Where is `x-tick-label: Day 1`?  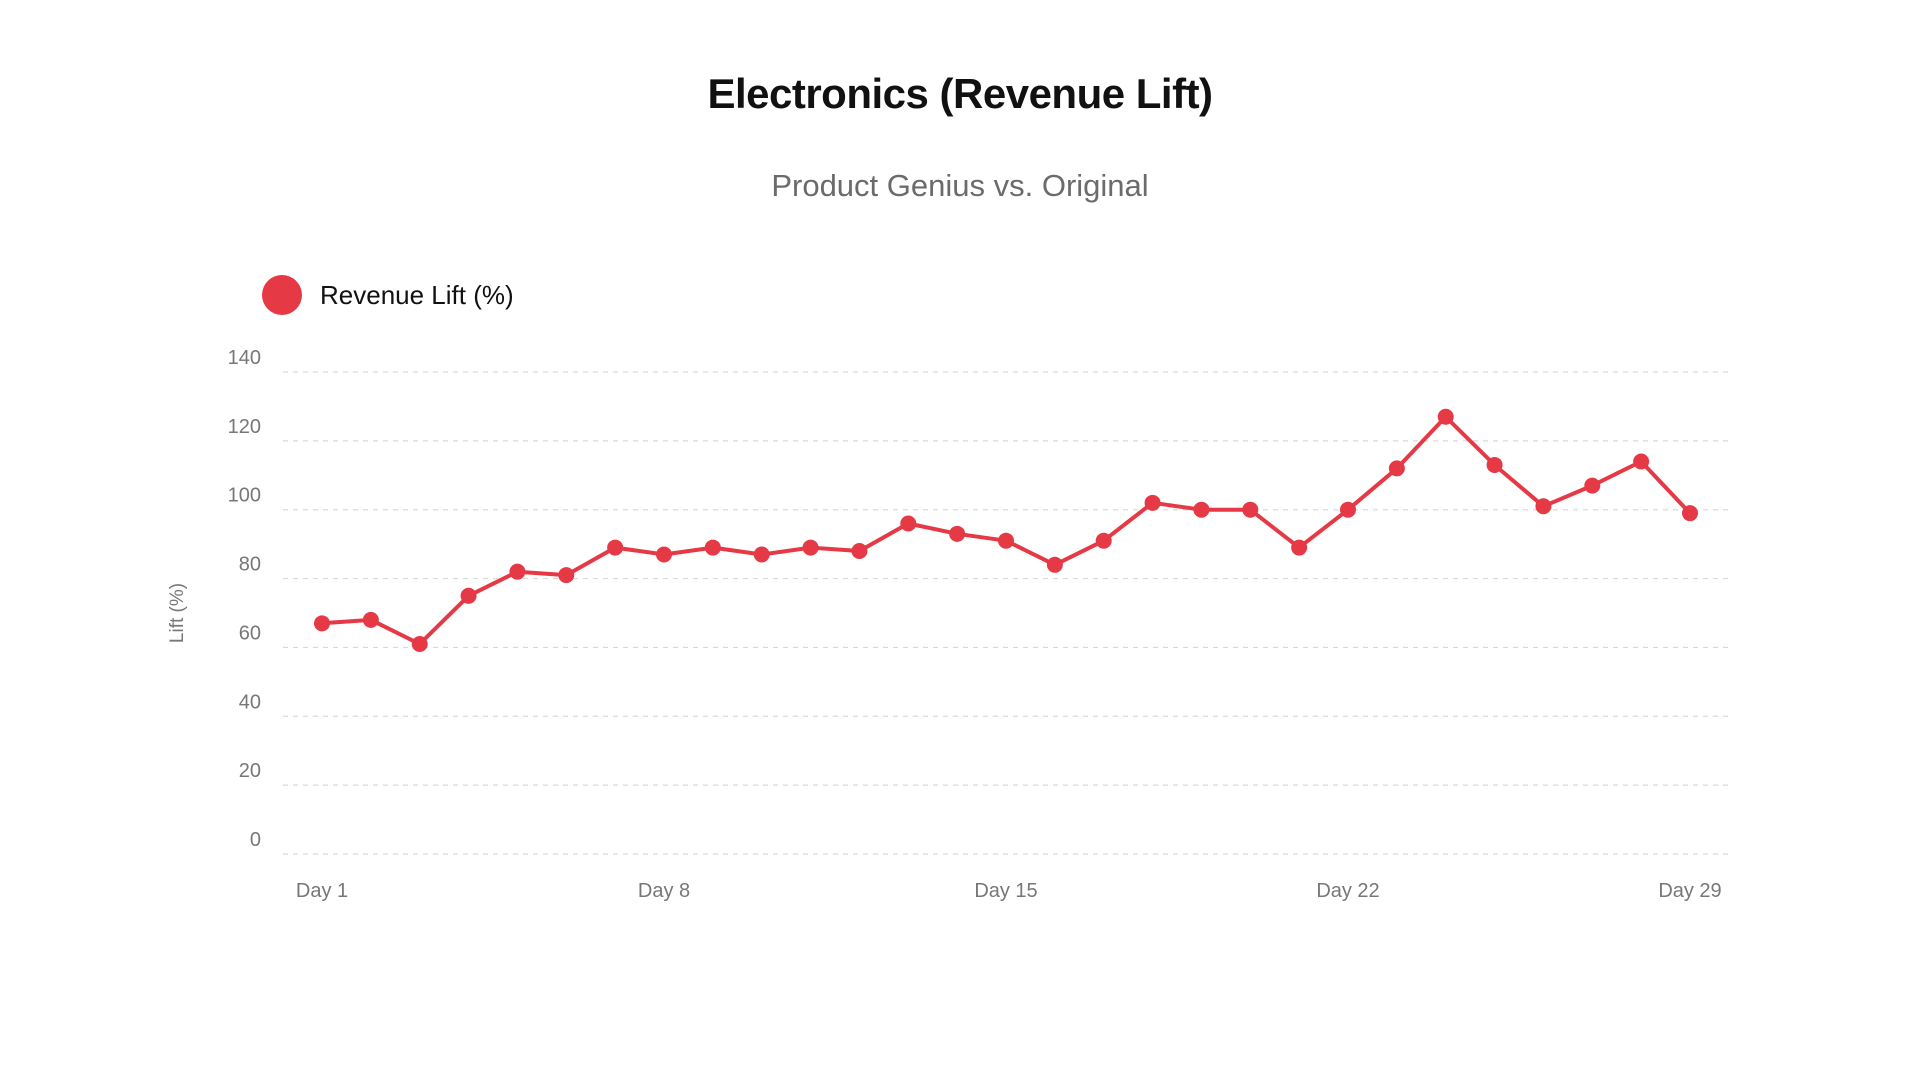
x-tick-label: Day 1 is located at coordinates (322, 891).